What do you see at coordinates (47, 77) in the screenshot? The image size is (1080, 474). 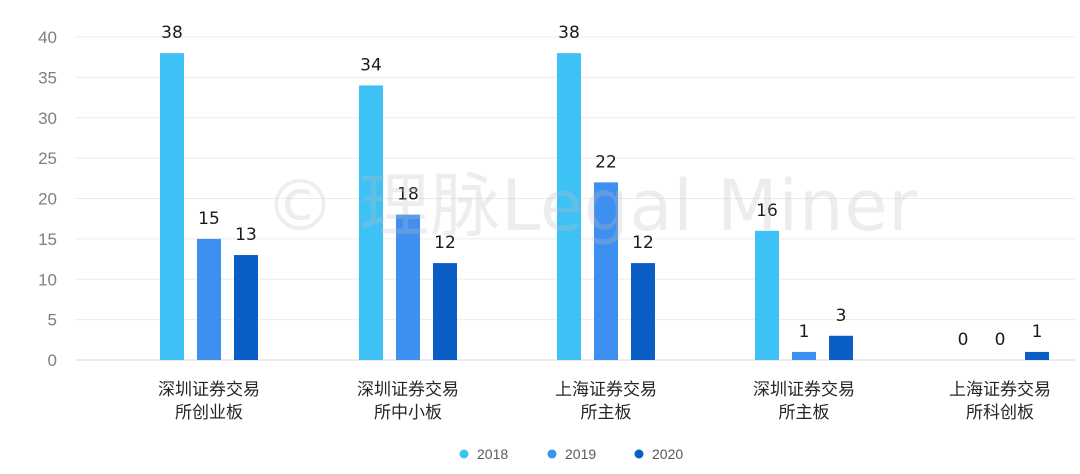 I see `y-tick-label: 35` at bounding box center [47, 77].